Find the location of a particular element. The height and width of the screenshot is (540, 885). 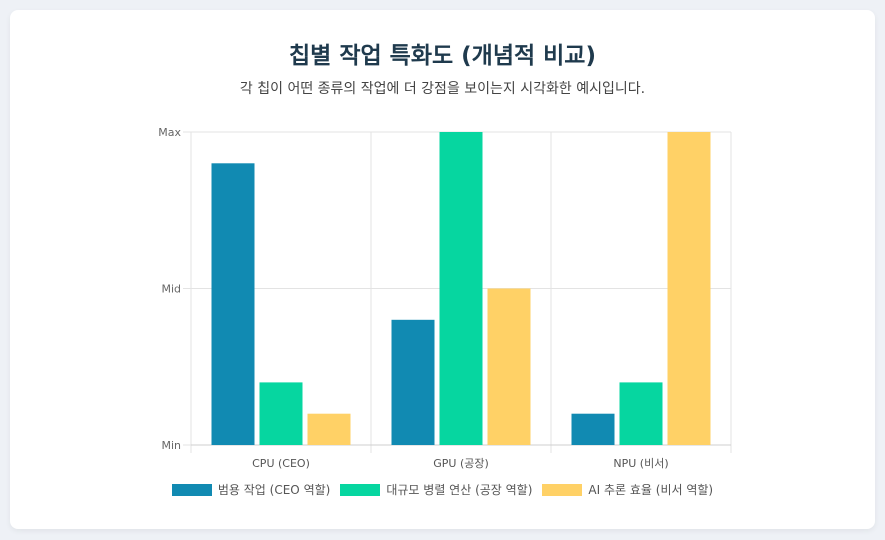

legend-label: 대규모 병렬 연산 (공장 역할) is located at coordinates (459, 490).